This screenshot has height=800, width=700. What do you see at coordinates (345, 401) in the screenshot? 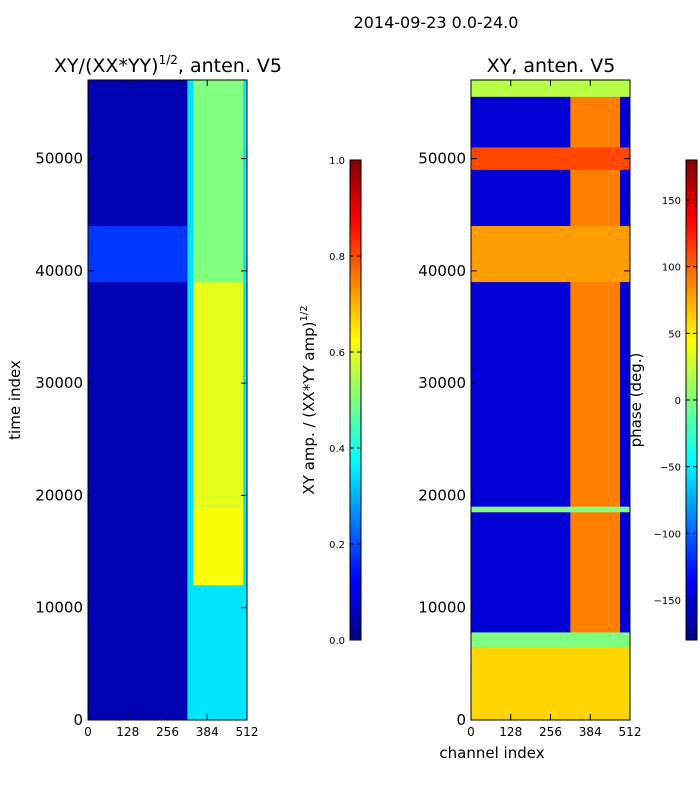
I see `amp-colorbar-ticks: 0.0 0.2 0.4 0.6 0.8 1.0` at bounding box center [345, 401].